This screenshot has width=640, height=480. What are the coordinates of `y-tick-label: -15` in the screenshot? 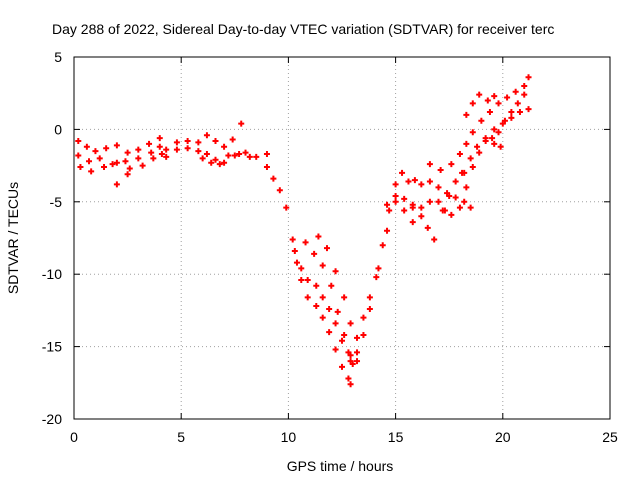 It's located at (52, 347).